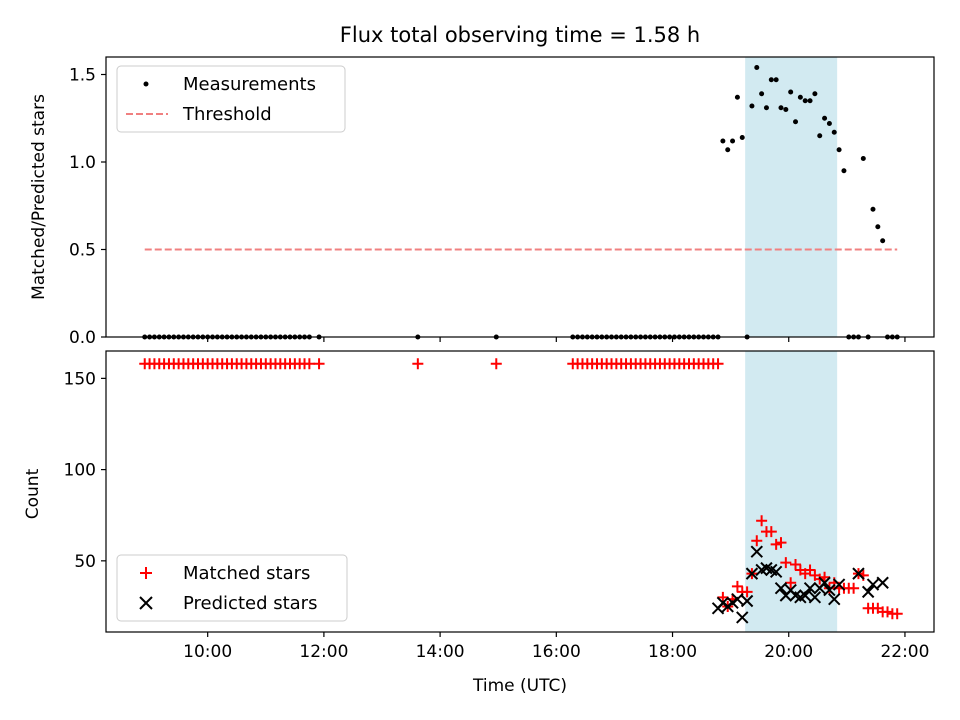 This screenshot has height=720, width=960. What do you see at coordinates (556, 652) in the screenshot?
I see `xtick-label: 16:00` at bounding box center [556, 652].